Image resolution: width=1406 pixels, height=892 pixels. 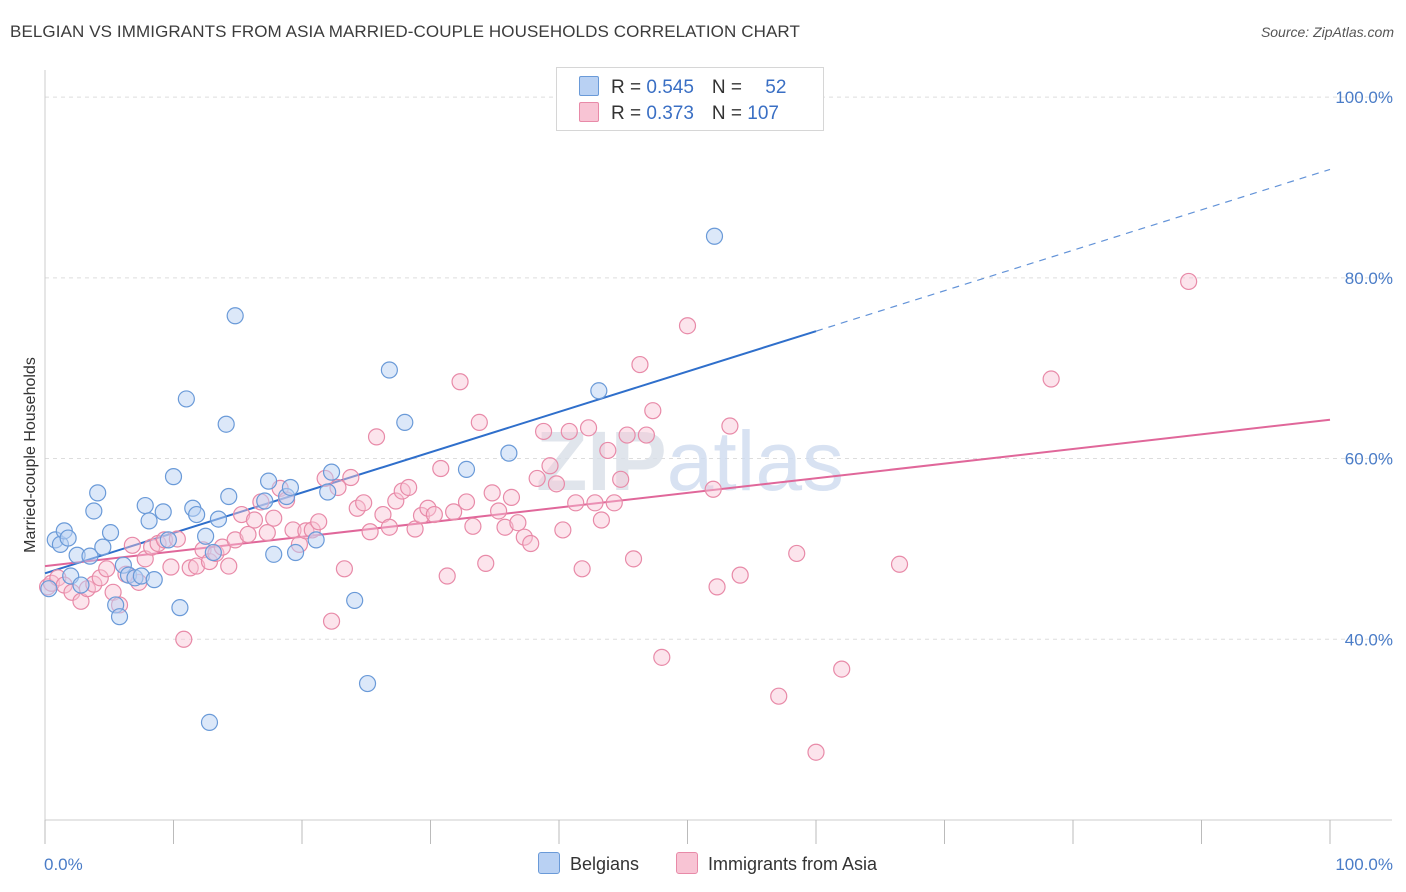 I want to click on legend-r-label: R =, so click(x=629, y=113).